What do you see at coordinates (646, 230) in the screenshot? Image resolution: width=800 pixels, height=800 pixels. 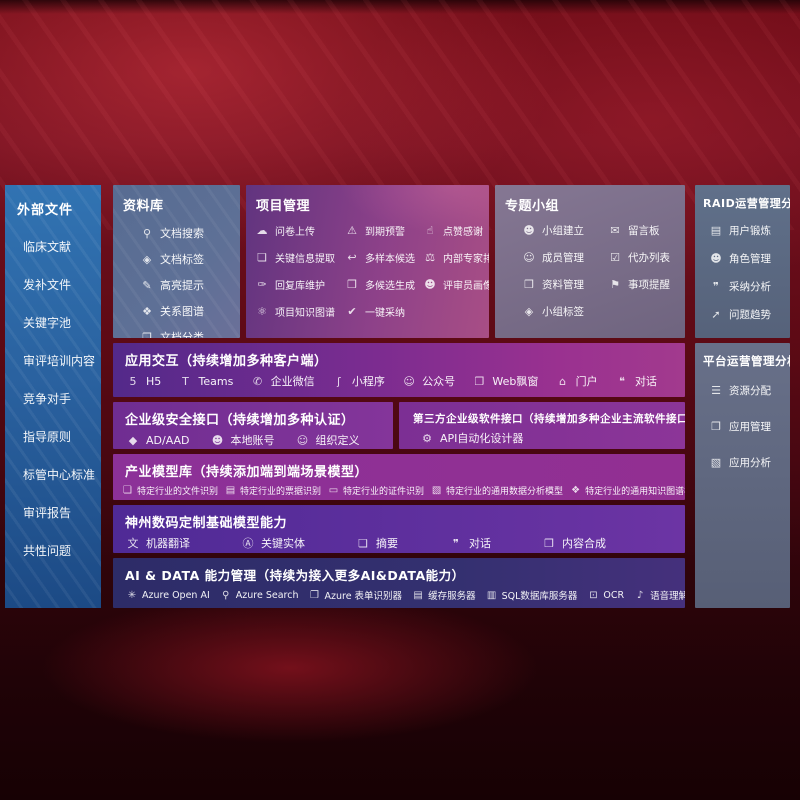 I see `list-item: ✉ 留言板` at bounding box center [646, 230].